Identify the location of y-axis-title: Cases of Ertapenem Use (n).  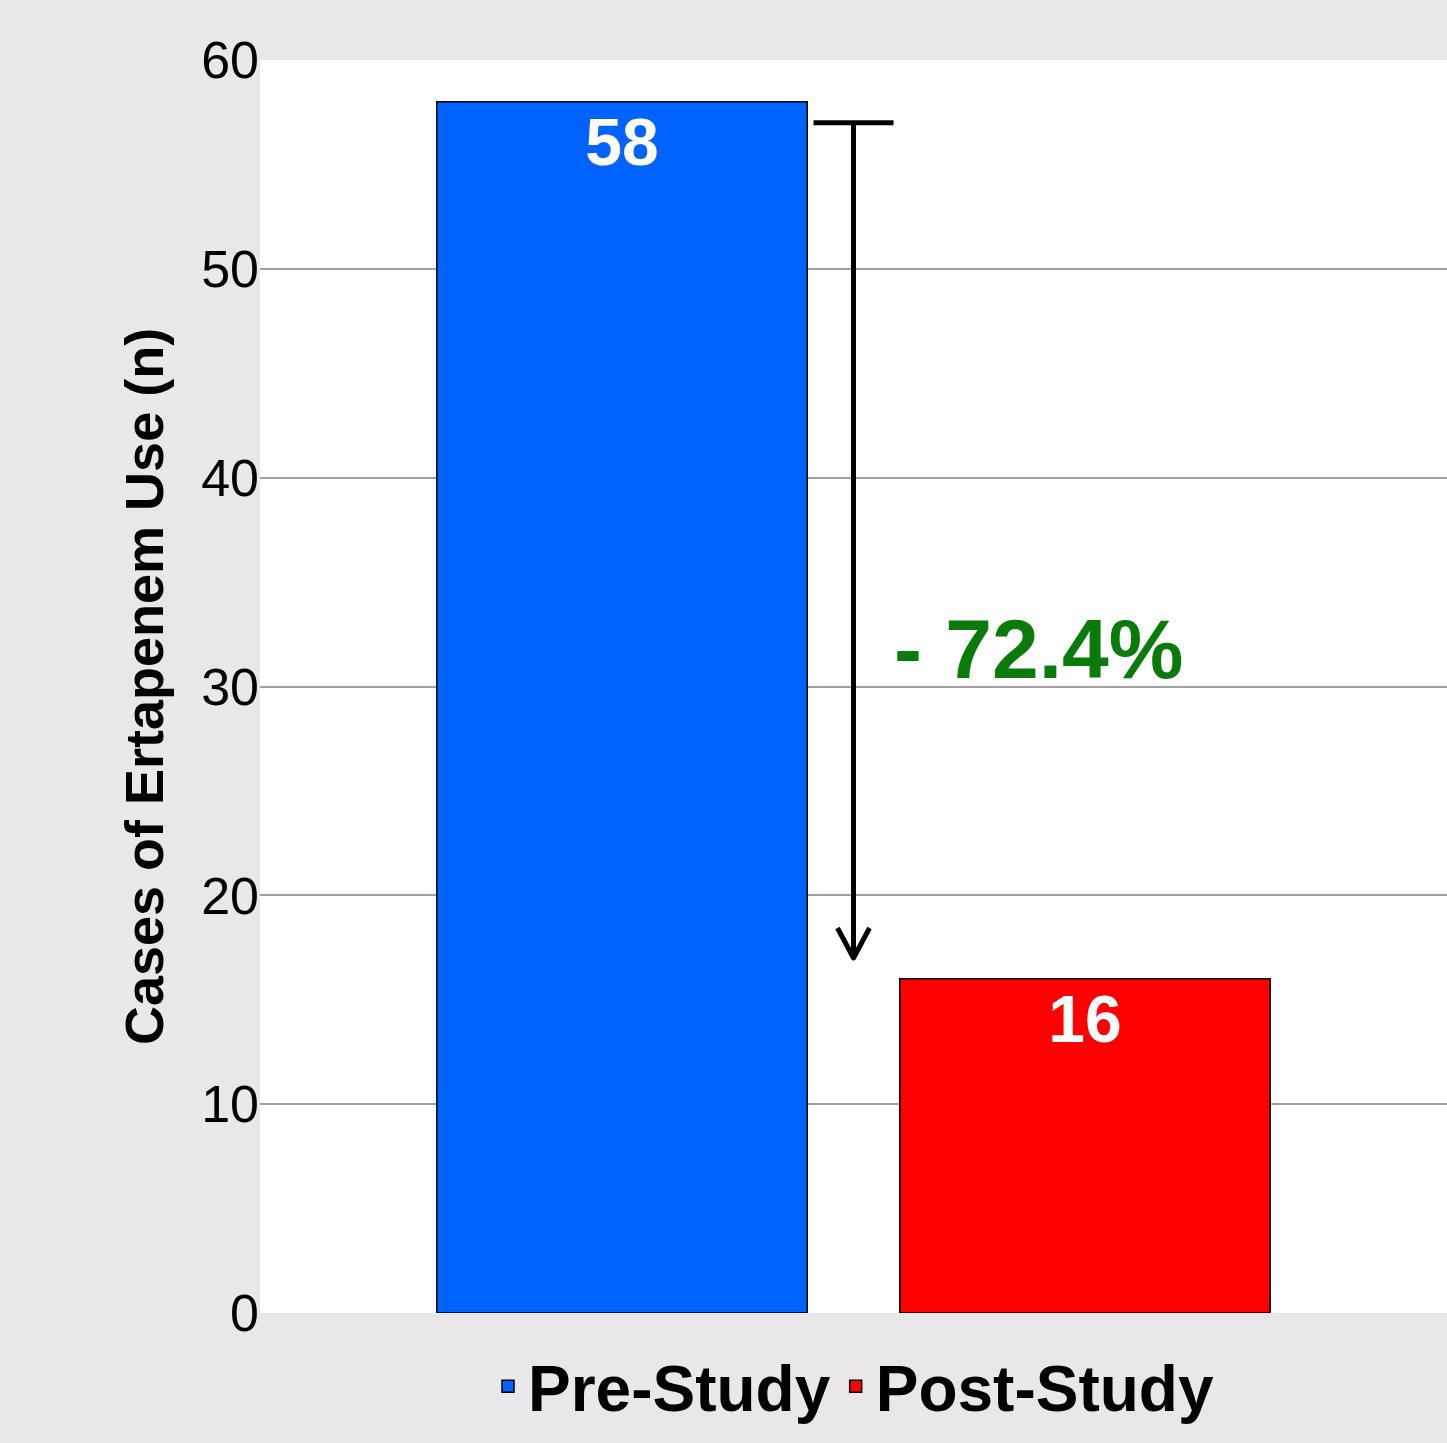
(143, 686).